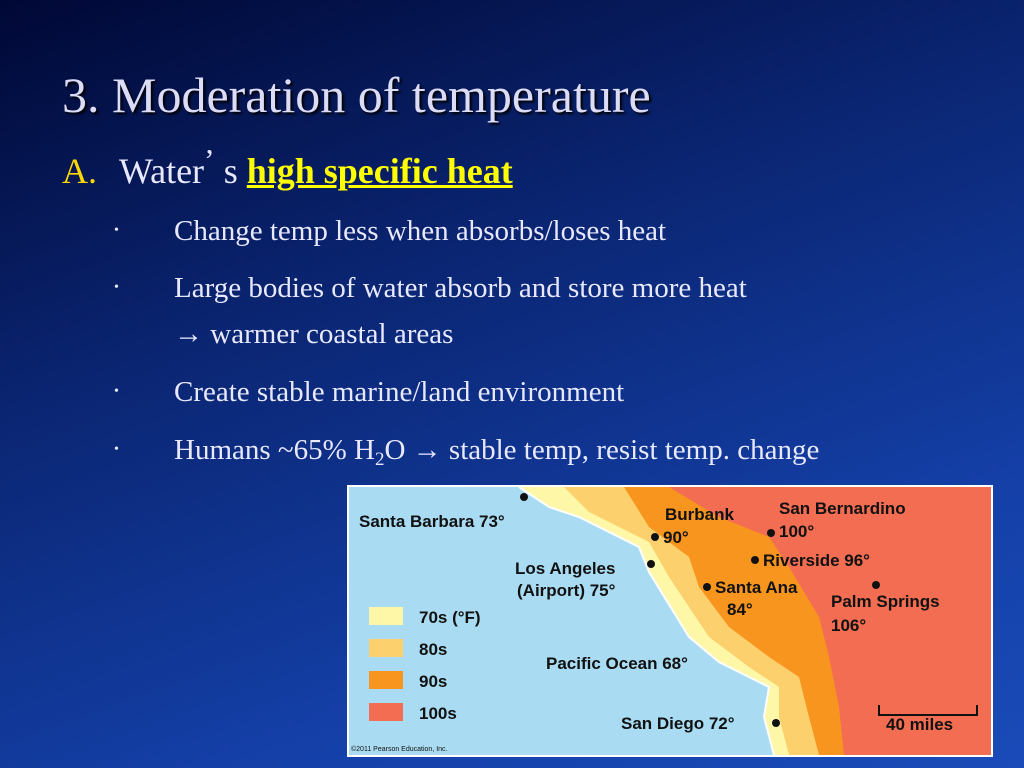 This screenshot has width=1024, height=768. Describe the element at coordinates (274, 450) in the screenshot. I see `bullet-text: Humans ~65% H` at that location.